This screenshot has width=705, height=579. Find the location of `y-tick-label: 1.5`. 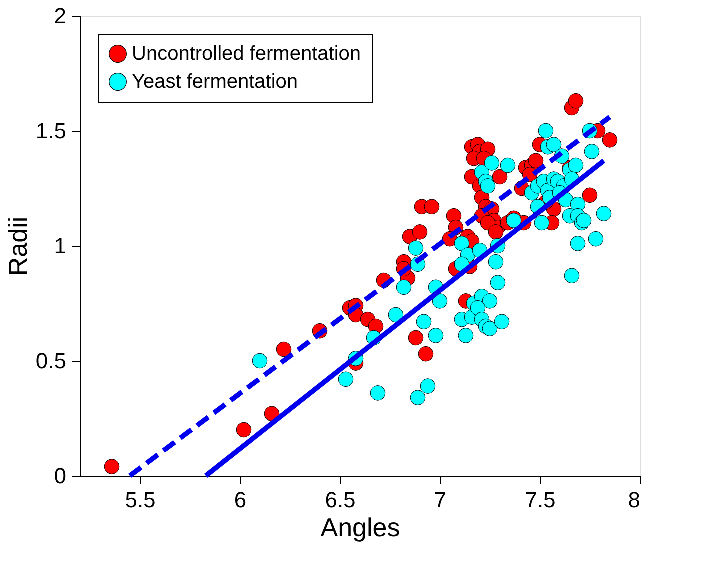

y-tick-label: 1.5 is located at coordinates (51, 131).